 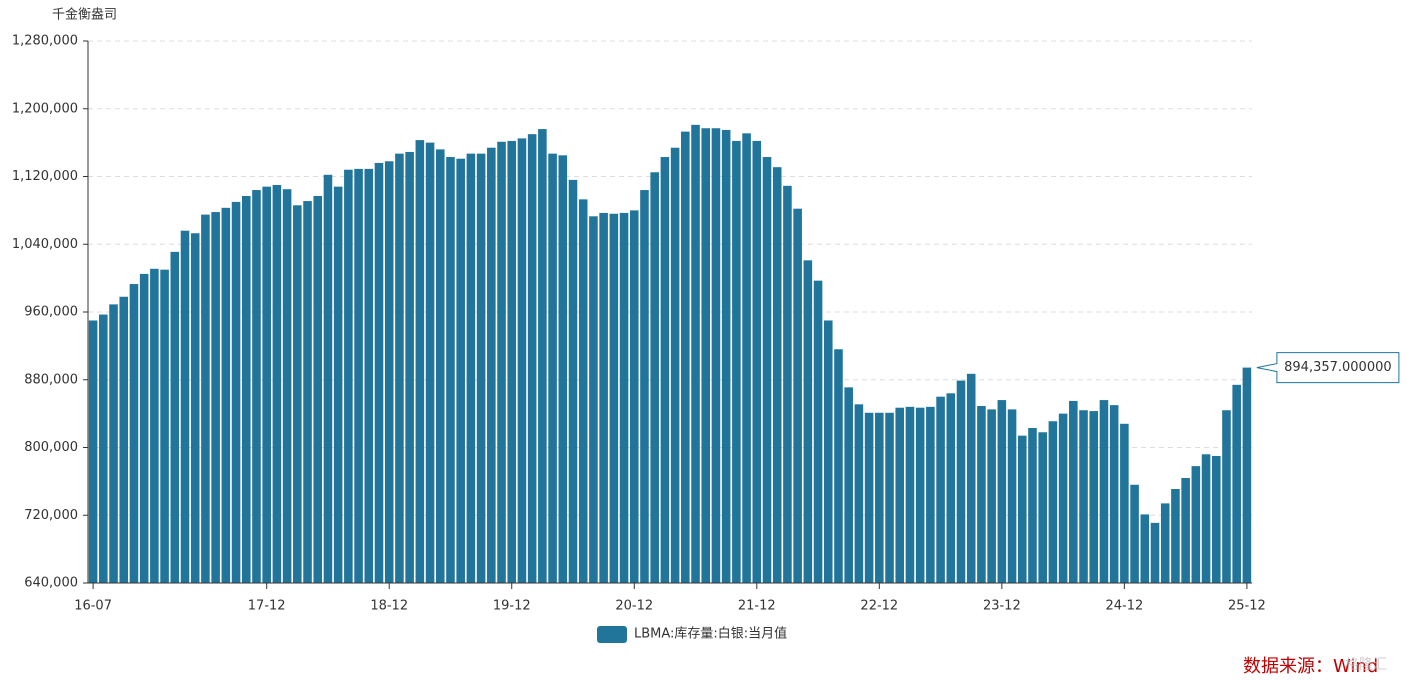 I want to click on source: 数据来源：Wind, so click(x=1310, y=666).